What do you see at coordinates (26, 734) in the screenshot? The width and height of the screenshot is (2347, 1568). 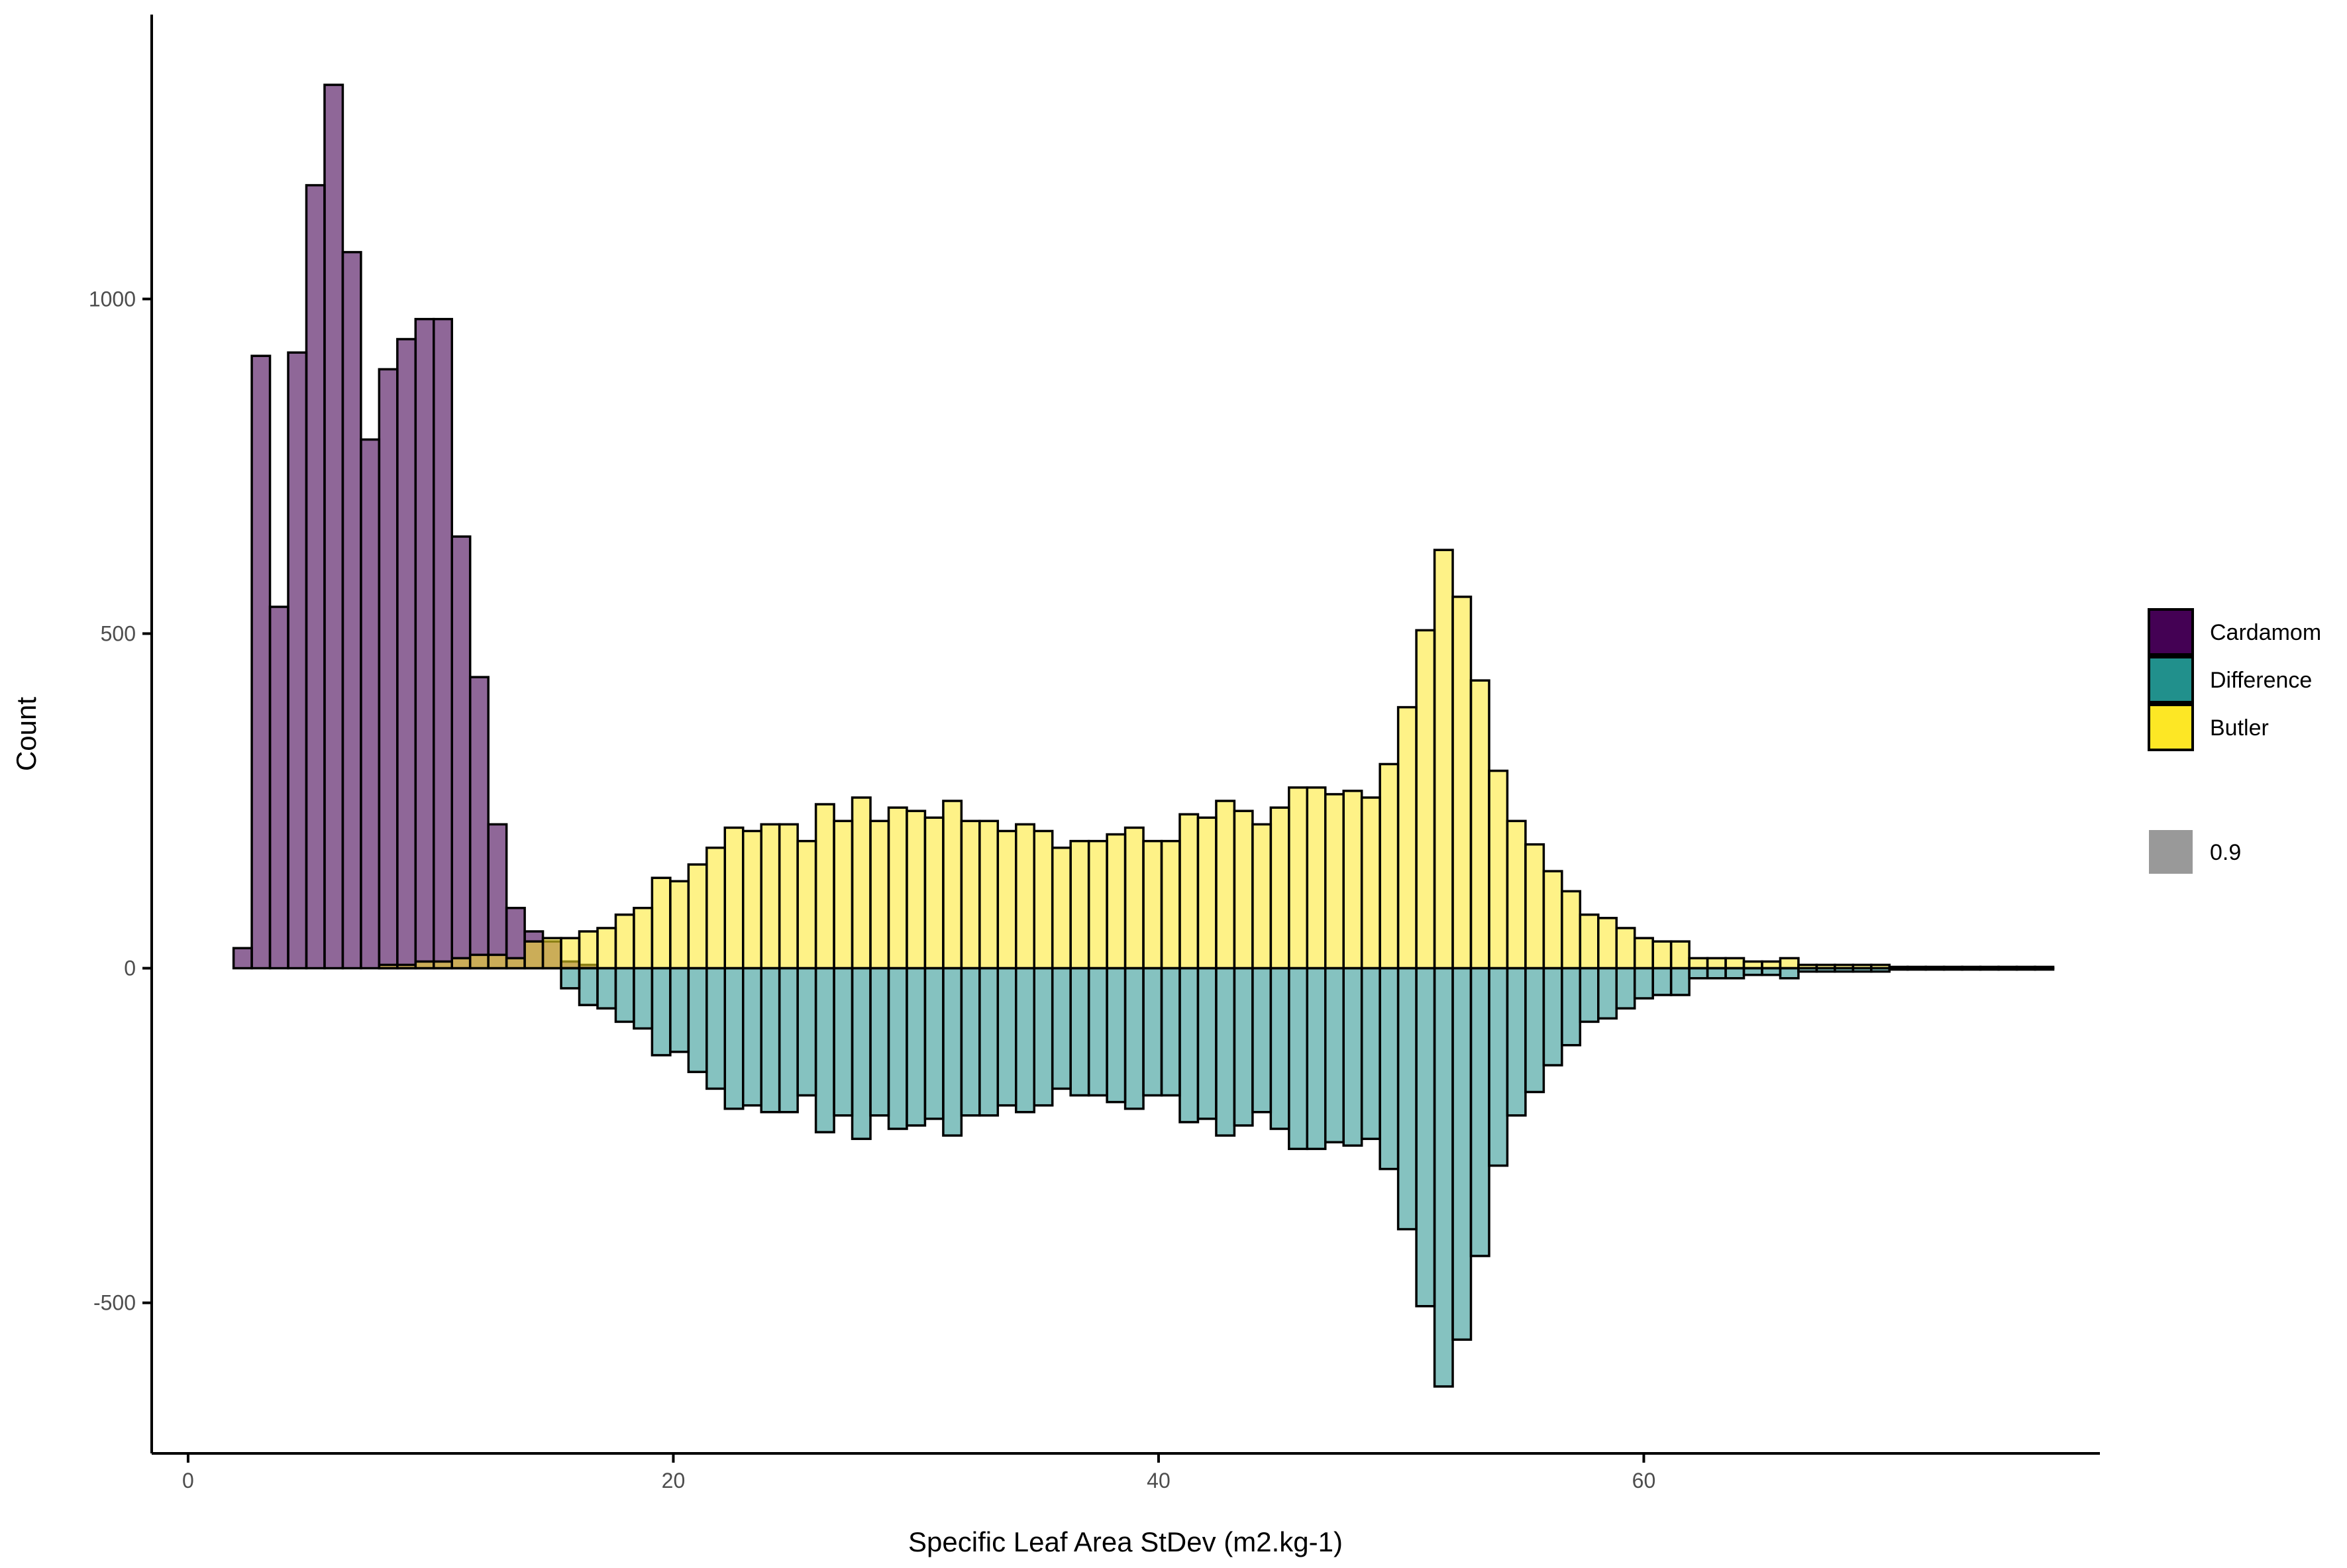 I see `y-axis-title: Count` at bounding box center [26, 734].